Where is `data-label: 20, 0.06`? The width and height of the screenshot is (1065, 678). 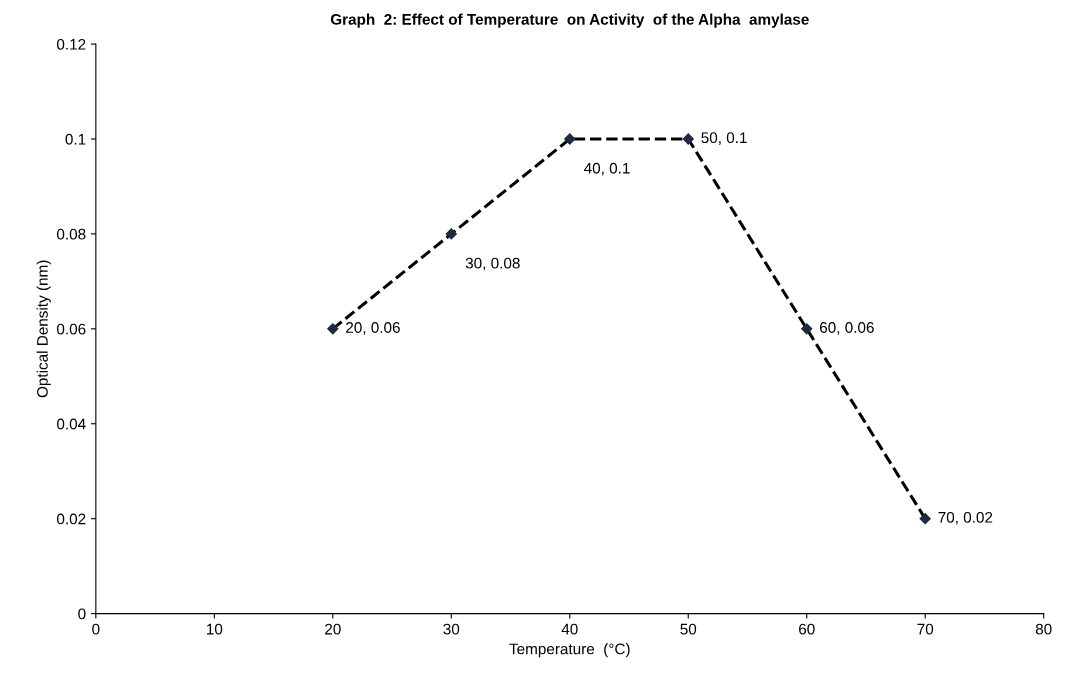
data-label: 20, 0.06 is located at coordinates (373, 328).